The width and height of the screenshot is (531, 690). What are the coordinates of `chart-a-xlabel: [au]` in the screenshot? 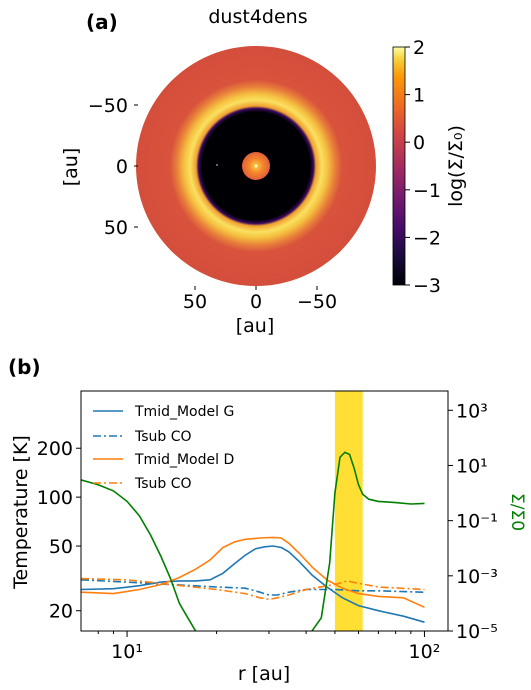 It's located at (255, 326).